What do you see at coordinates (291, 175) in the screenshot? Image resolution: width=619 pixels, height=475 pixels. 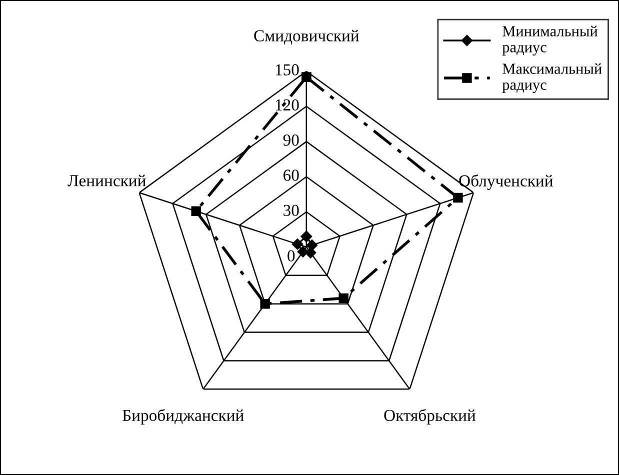 I see `y-tick-label: 60` at bounding box center [291, 175].